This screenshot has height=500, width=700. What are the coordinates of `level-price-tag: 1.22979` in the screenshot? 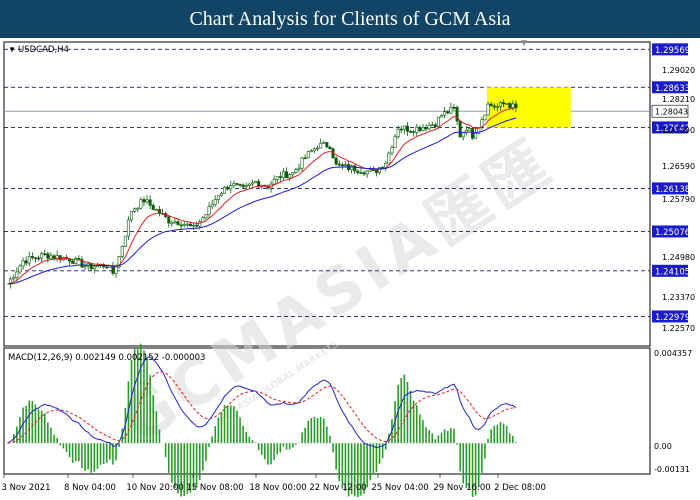 It's located at (671, 316).